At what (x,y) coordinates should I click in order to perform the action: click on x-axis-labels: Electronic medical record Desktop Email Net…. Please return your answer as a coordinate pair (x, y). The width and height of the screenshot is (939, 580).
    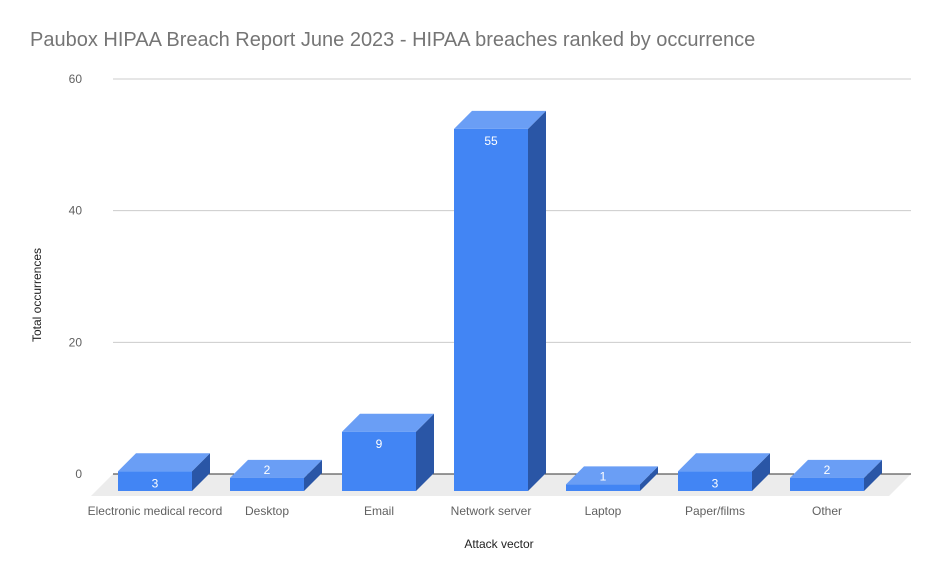
    Looking at the image, I should click on (465, 511).